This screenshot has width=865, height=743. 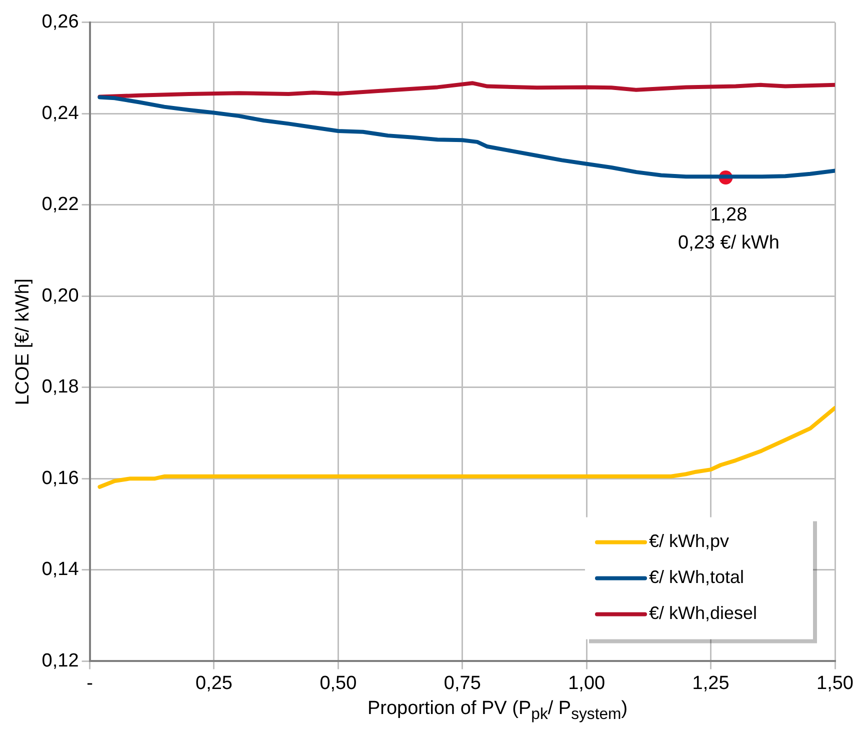 I want to click on y-tick-label: 0,20, so click(x=60, y=295).